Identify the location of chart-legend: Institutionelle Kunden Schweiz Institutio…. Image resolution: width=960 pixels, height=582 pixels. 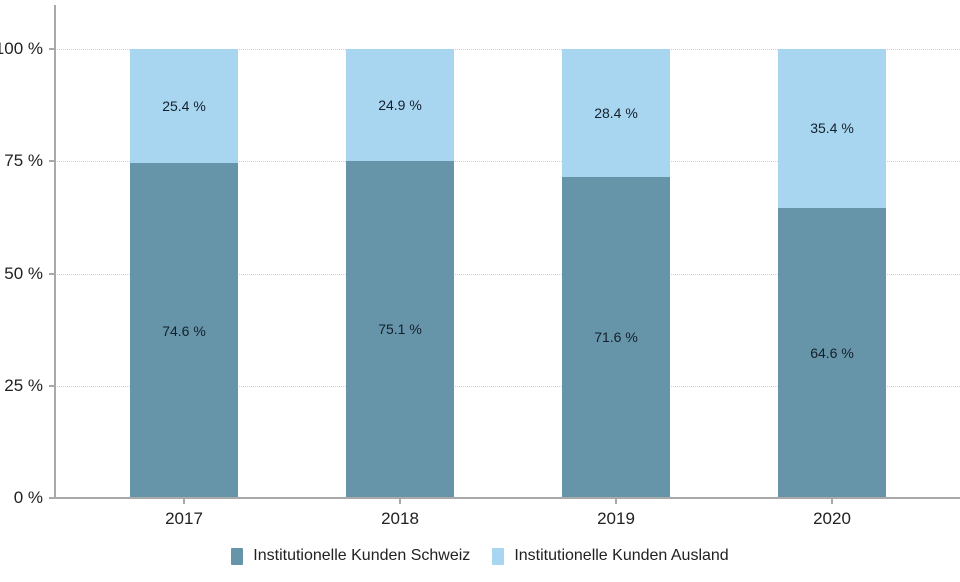
(480, 556).